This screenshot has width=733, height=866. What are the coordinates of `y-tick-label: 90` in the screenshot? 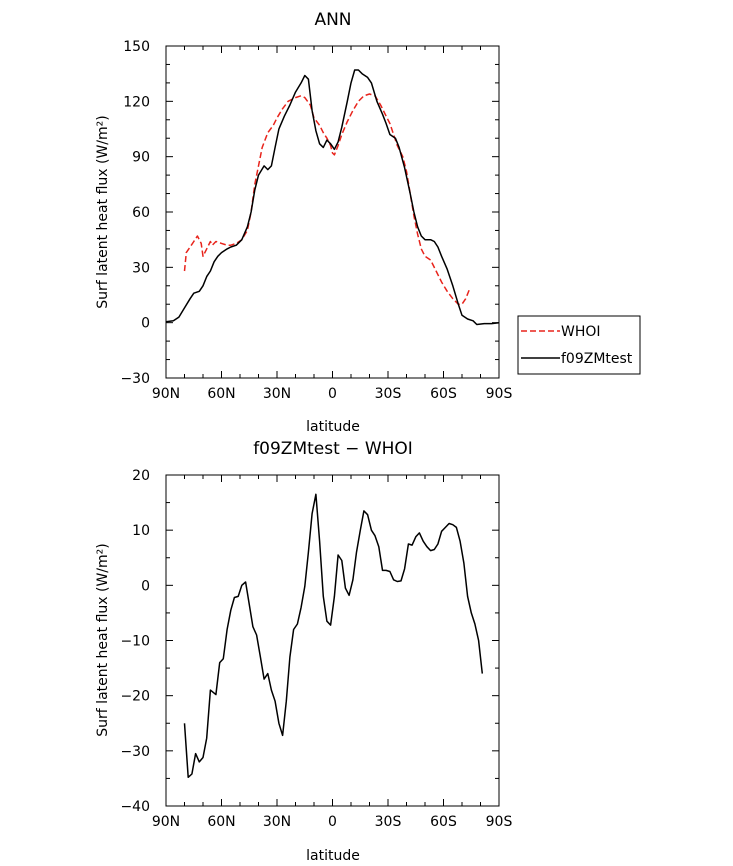 It's located at (141, 158).